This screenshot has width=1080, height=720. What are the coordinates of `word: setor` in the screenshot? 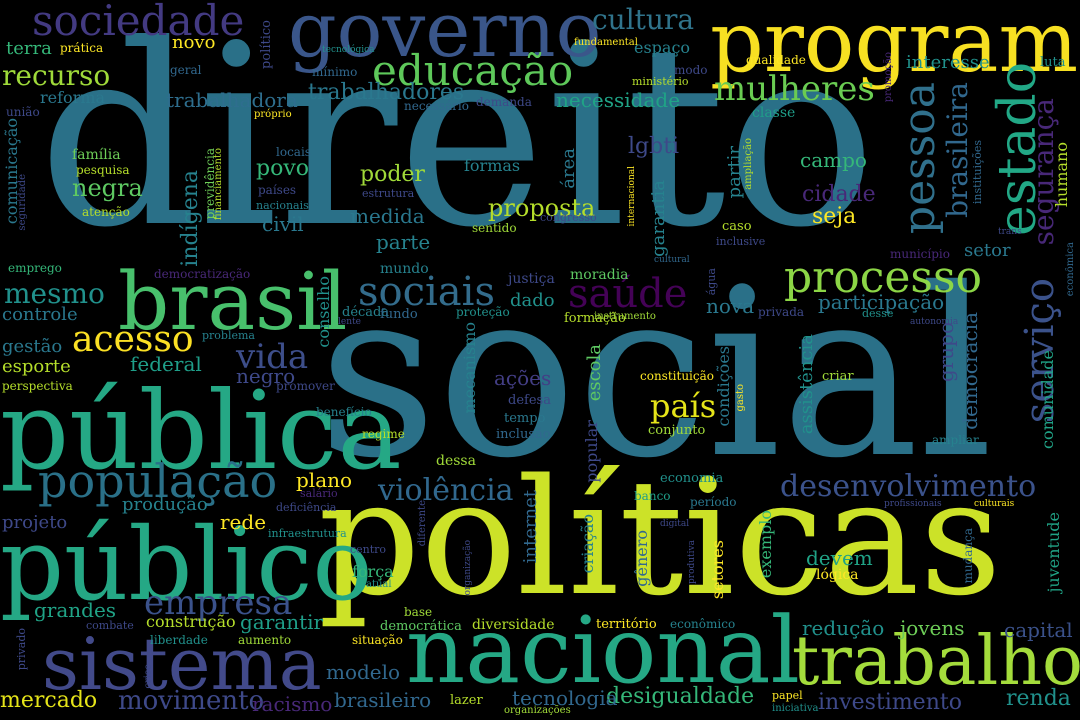 It's located at (987, 250).